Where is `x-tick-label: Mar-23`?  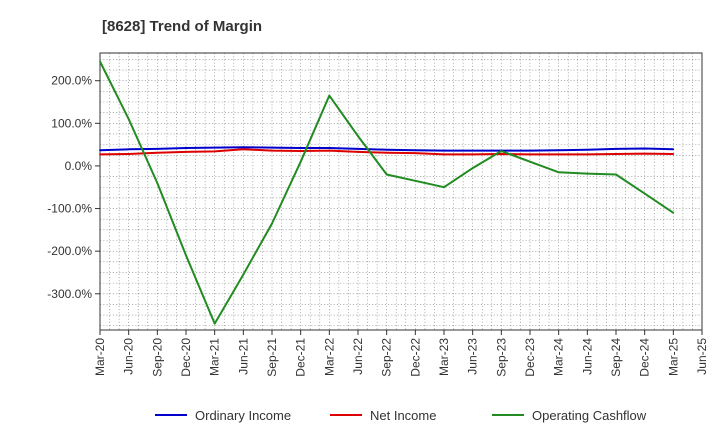 x-tick-label: Mar-23 is located at coordinates (444, 357).